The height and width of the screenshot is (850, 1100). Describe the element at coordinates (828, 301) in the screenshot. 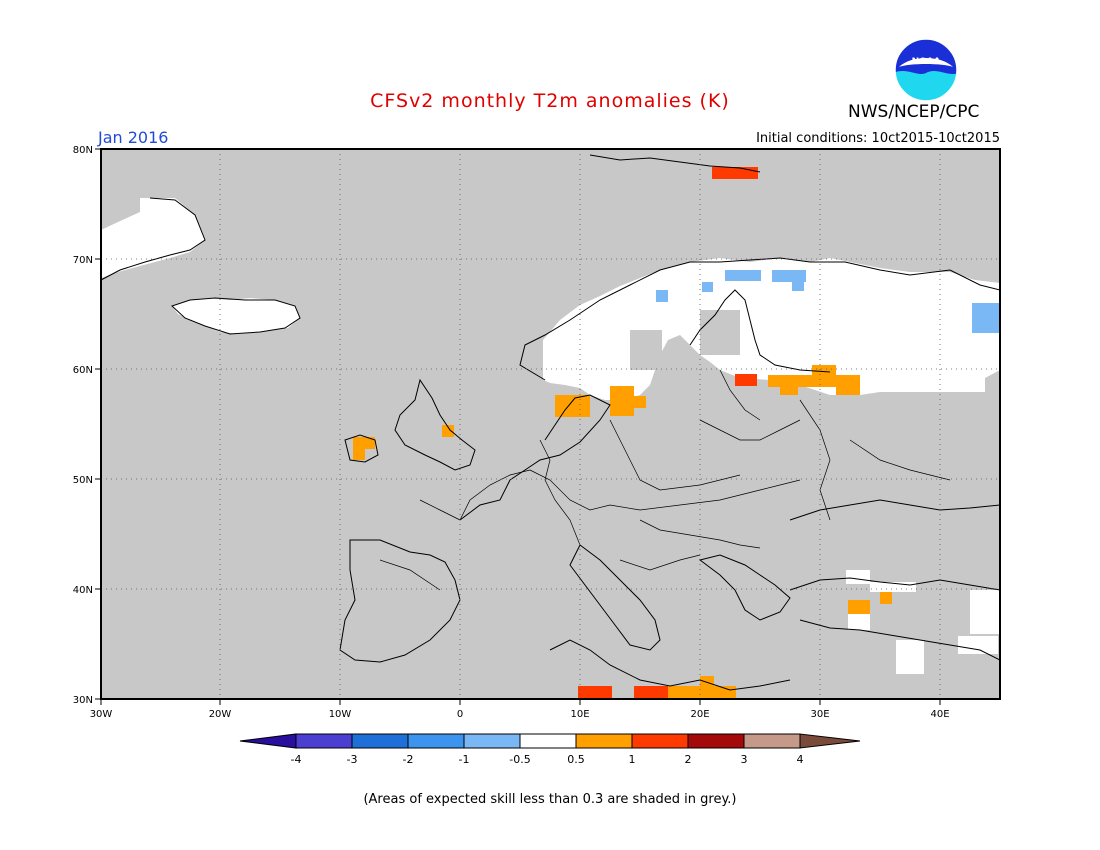

I see `cold-anomaly-area` at that location.